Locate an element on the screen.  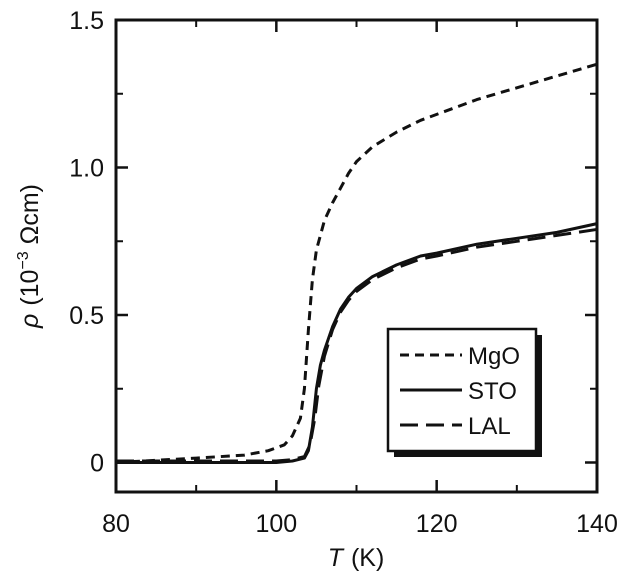
x-tick-label: 80 is located at coordinates (116, 524).